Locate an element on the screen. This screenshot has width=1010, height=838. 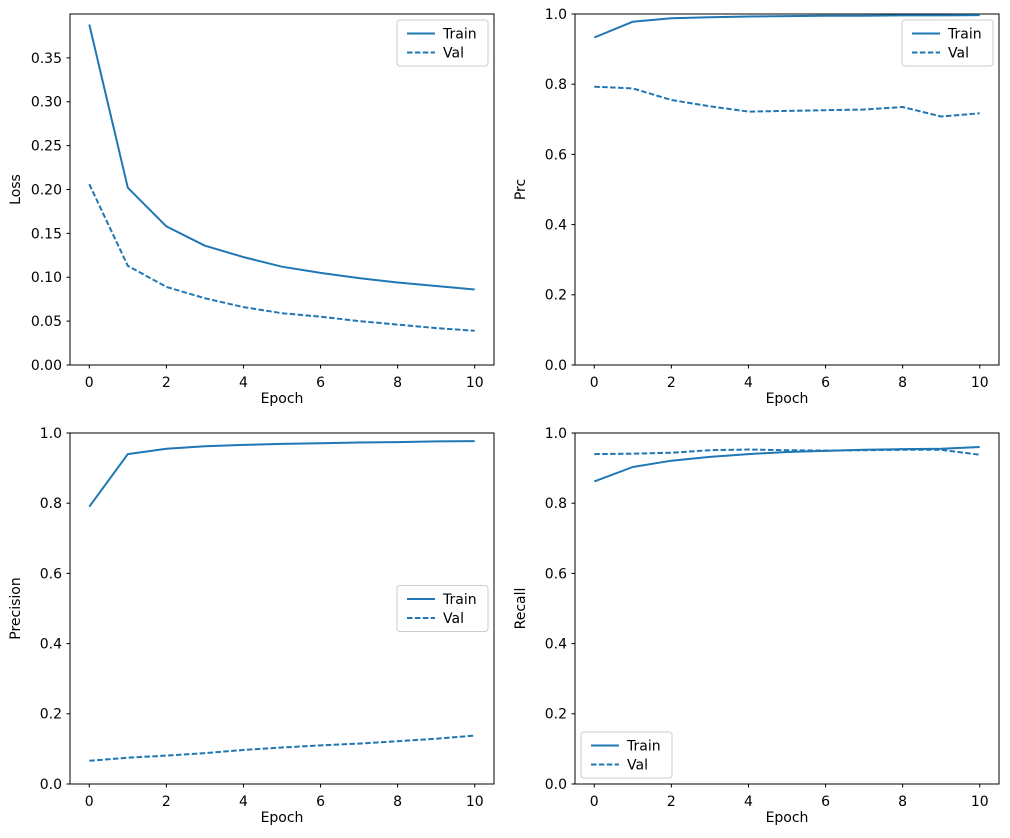
y-tick-label: 0.00 is located at coordinates (46, 366).